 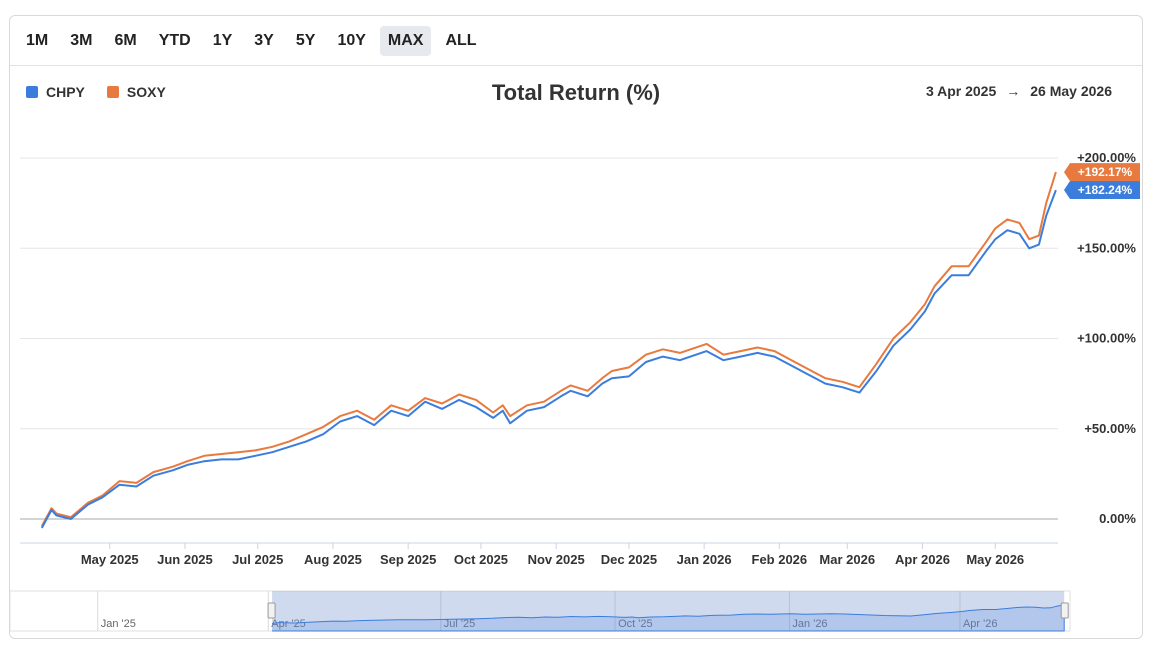 What do you see at coordinates (995, 559) in the screenshot?
I see `x-tick-label: May 2026` at bounding box center [995, 559].